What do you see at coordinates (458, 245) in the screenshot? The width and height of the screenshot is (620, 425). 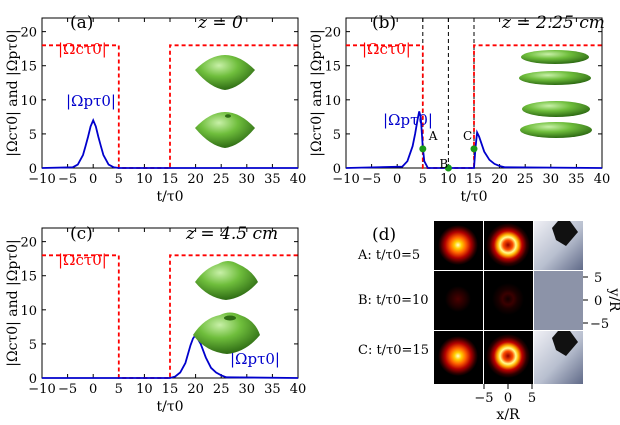 I see `spot-a-probe` at bounding box center [458, 245].